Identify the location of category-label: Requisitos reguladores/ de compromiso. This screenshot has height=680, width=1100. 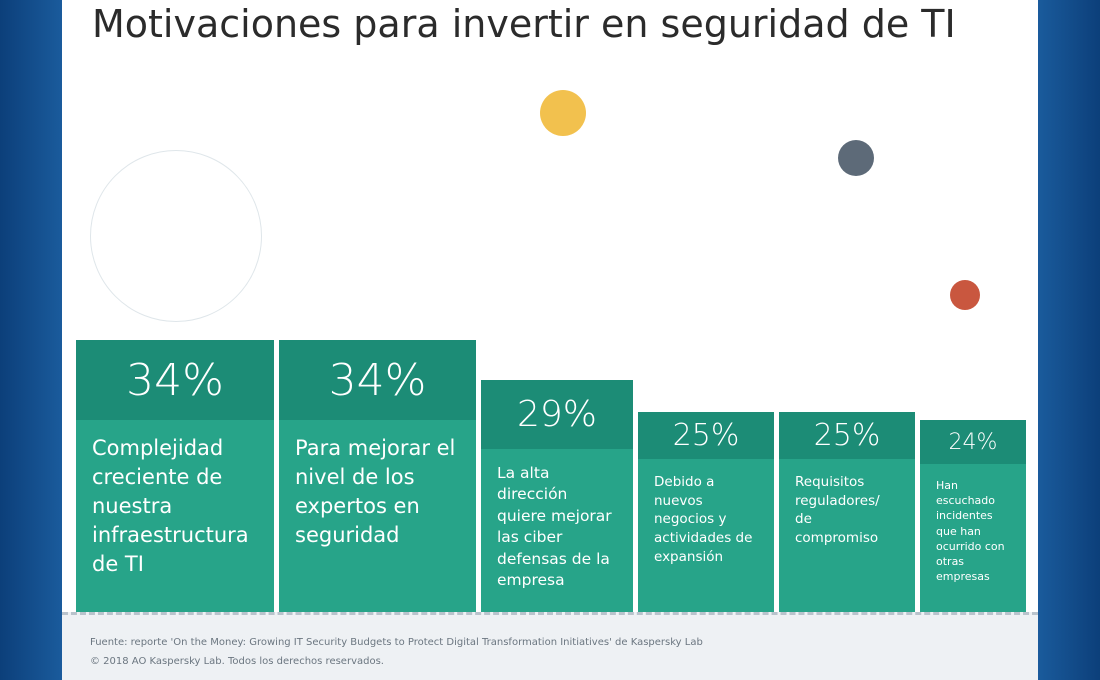
(837, 510).